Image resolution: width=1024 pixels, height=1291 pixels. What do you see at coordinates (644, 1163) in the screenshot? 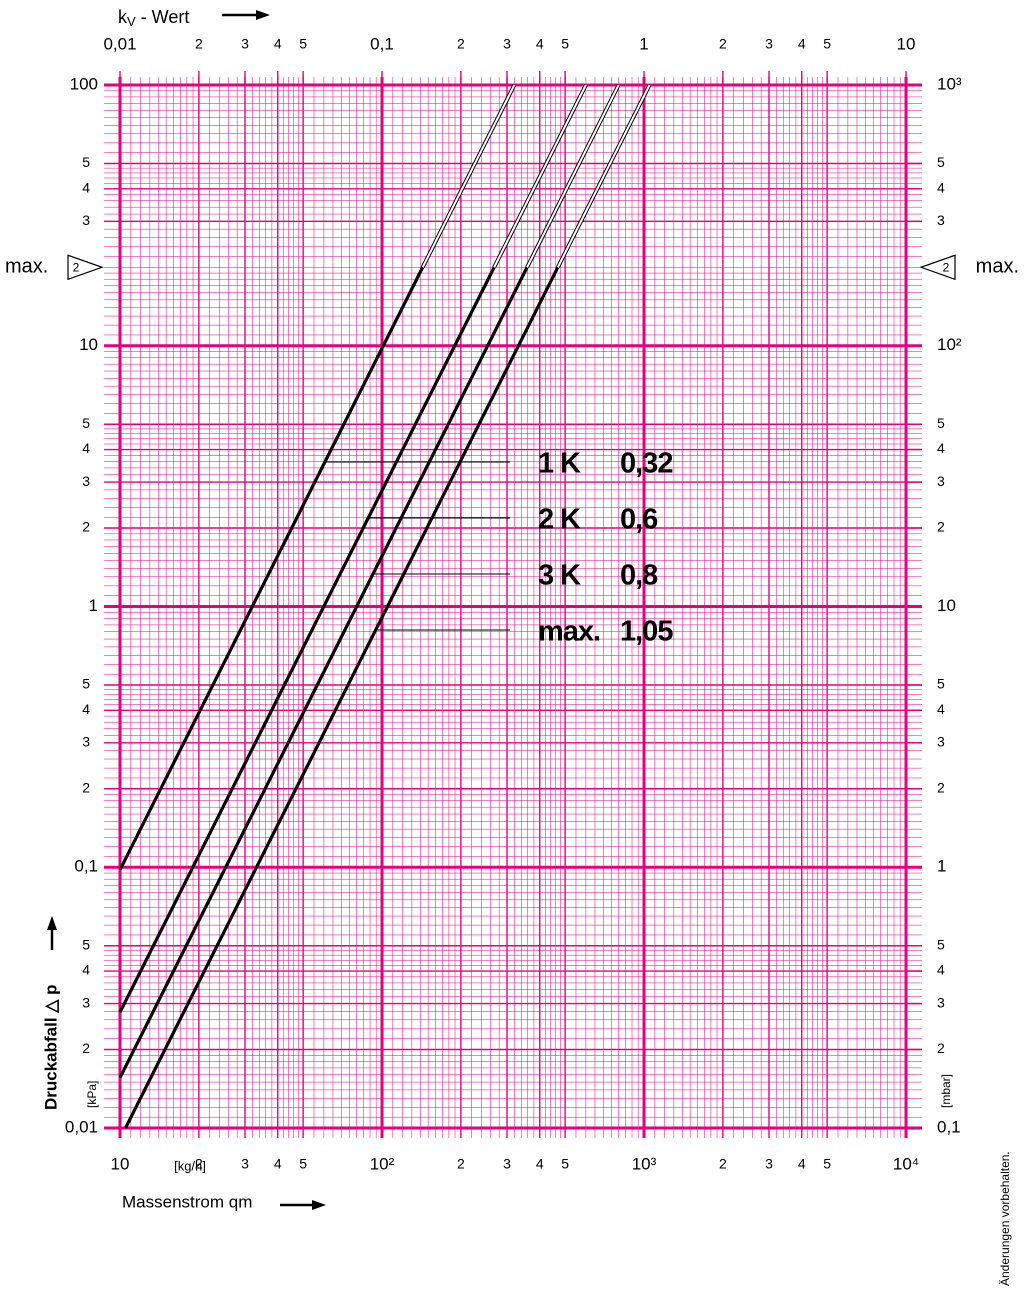
I see `x-tick-label: 10³` at bounding box center [644, 1163].